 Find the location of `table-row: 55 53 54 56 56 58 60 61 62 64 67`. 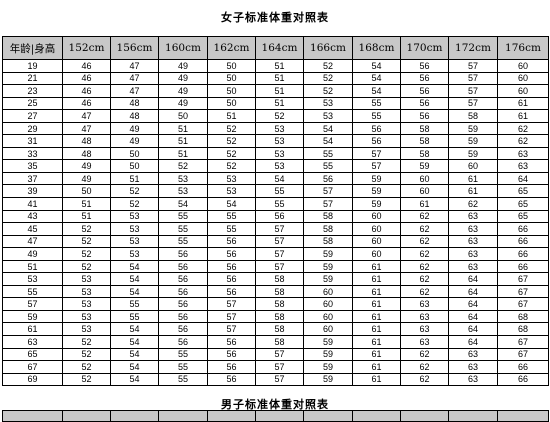

table-row: 55 53 54 56 56 58 60 61 62 64 67 is located at coordinates (275, 291).